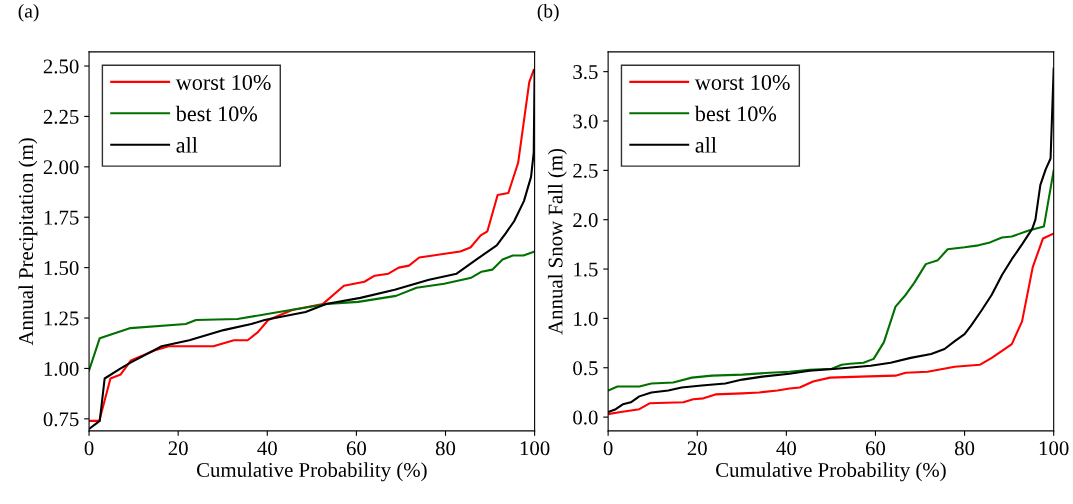 This screenshot has height=504, width=1073. What do you see at coordinates (548, 12) in the screenshot?
I see `text: (b)` at bounding box center [548, 12].